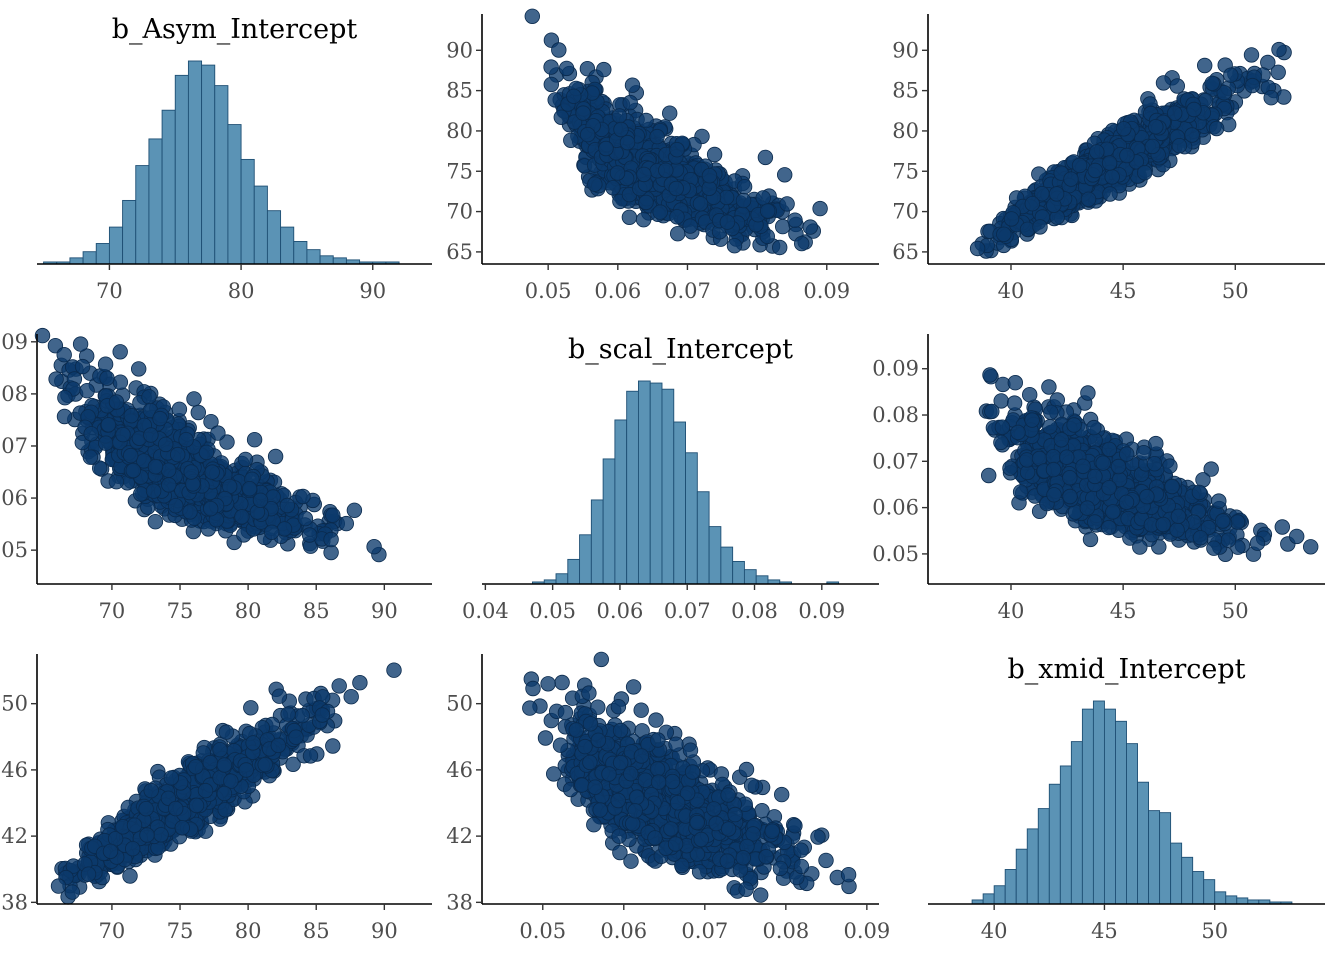 Image resolution: width=1344 pixels, height=960 pixels. Describe the element at coordinates (905, 252) in the screenshot. I see `y-tick-label: 65` at that location.